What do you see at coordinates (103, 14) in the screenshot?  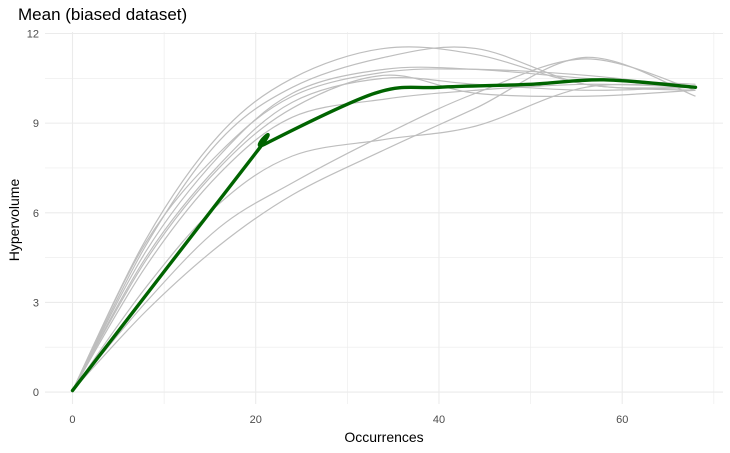 I see `chart-title: Mean (biased dataset)` at bounding box center [103, 14].